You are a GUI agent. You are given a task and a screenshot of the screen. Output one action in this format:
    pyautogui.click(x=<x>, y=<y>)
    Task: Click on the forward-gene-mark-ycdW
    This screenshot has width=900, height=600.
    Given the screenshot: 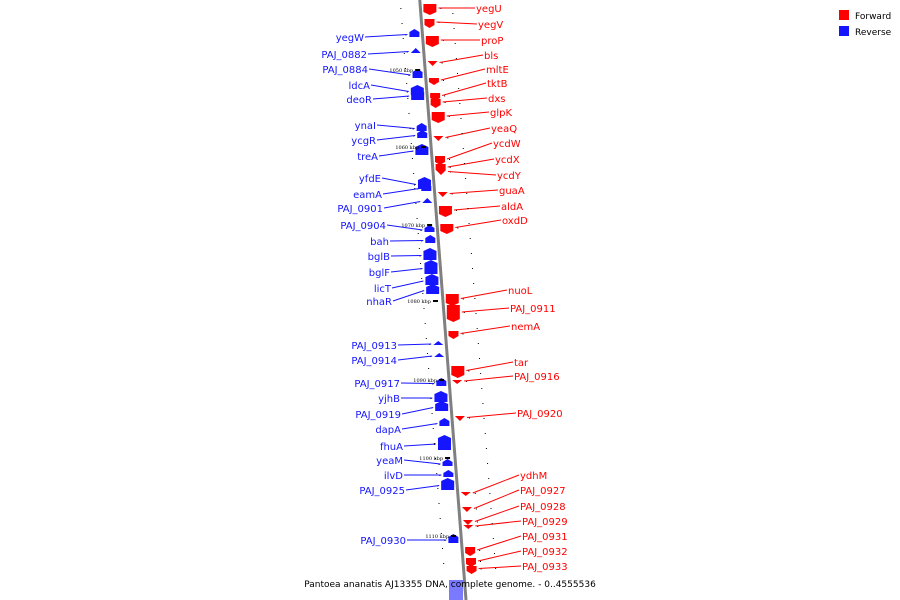 What is the action you would take?
    pyautogui.click(x=443, y=160)
    